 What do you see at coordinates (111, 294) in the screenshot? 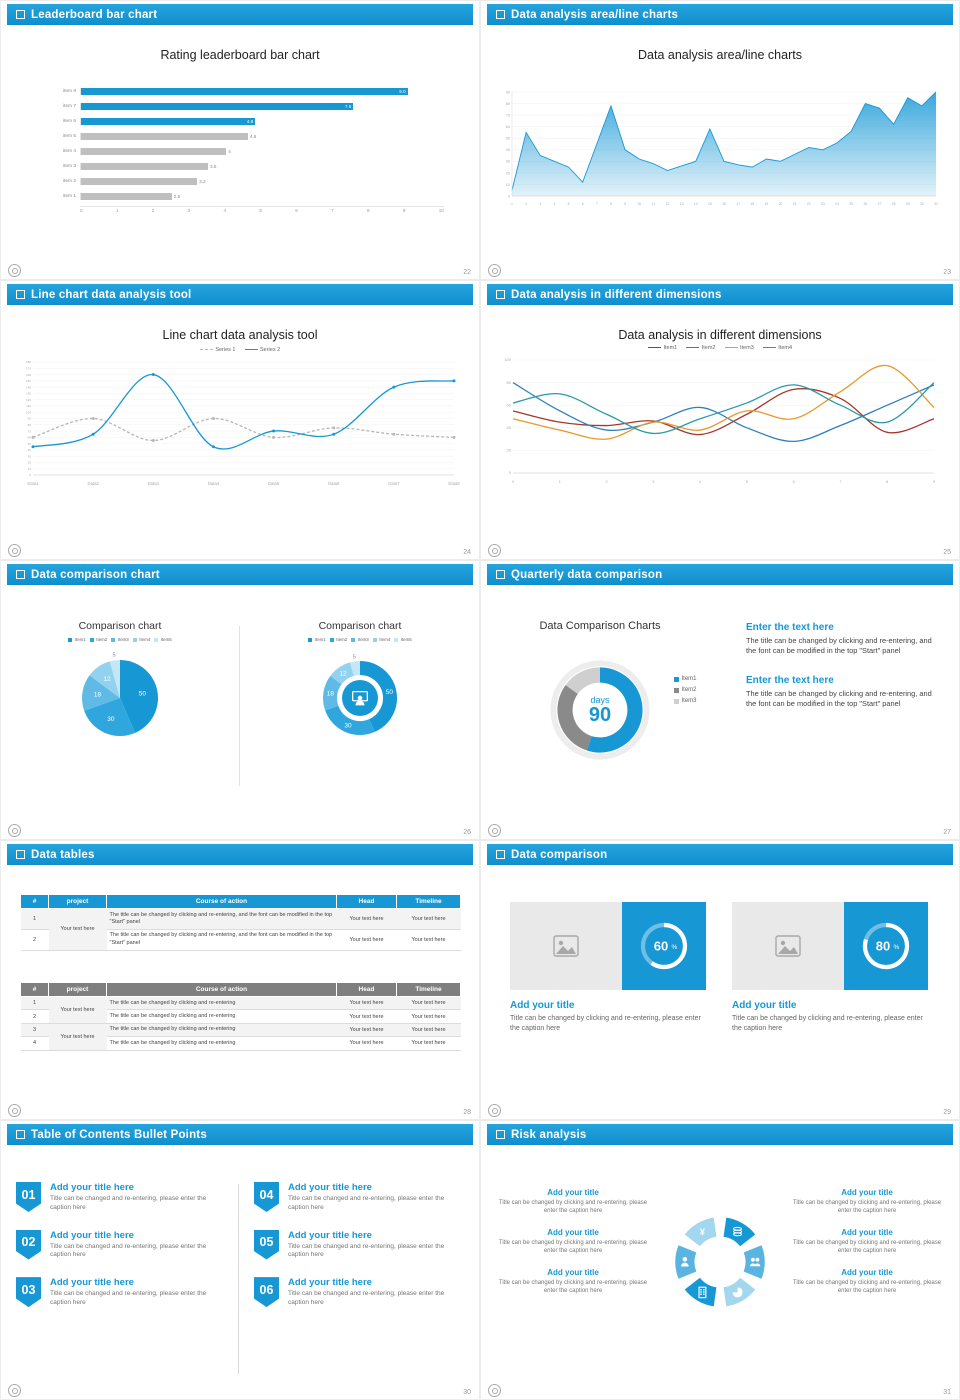
I see `slide-header-title: Line chart data analysis tool` at bounding box center [111, 294].